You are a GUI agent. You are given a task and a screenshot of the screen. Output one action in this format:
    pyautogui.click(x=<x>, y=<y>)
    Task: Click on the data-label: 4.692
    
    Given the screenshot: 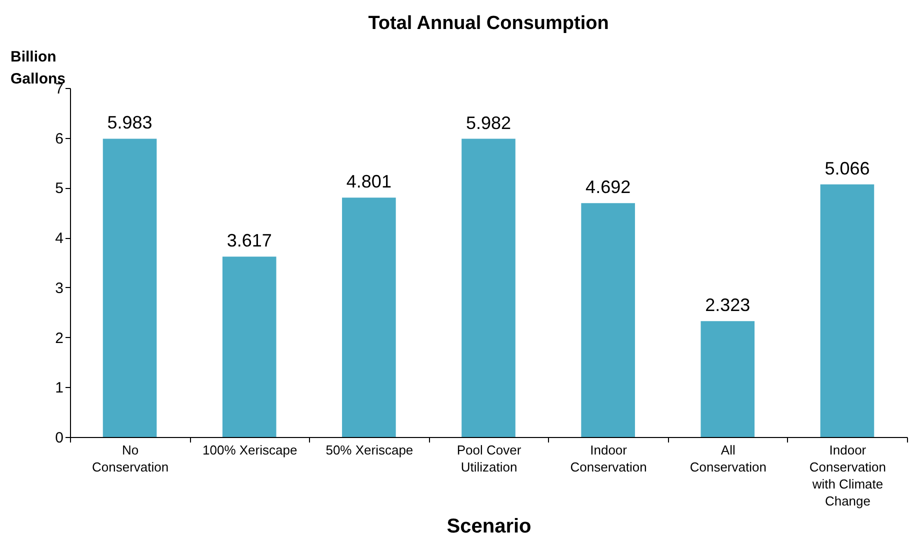 What is the action you would take?
    pyautogui.click(x=608, y=187)
    